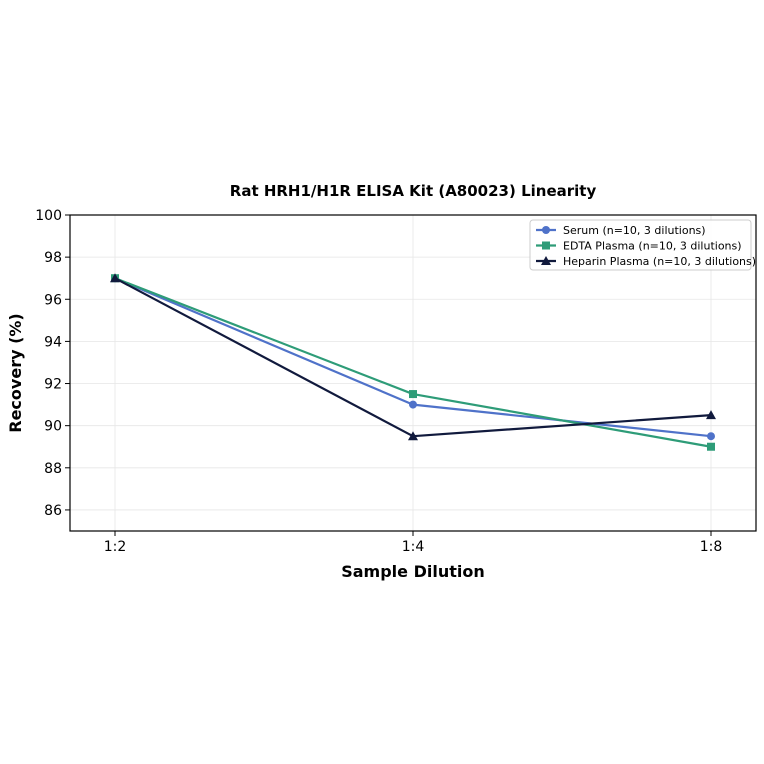 The height and width of the screenshot is (764, 764). I want to click on legend-label: EDTA Plasma (n=10, 3 dilutions), so click(652, 246).